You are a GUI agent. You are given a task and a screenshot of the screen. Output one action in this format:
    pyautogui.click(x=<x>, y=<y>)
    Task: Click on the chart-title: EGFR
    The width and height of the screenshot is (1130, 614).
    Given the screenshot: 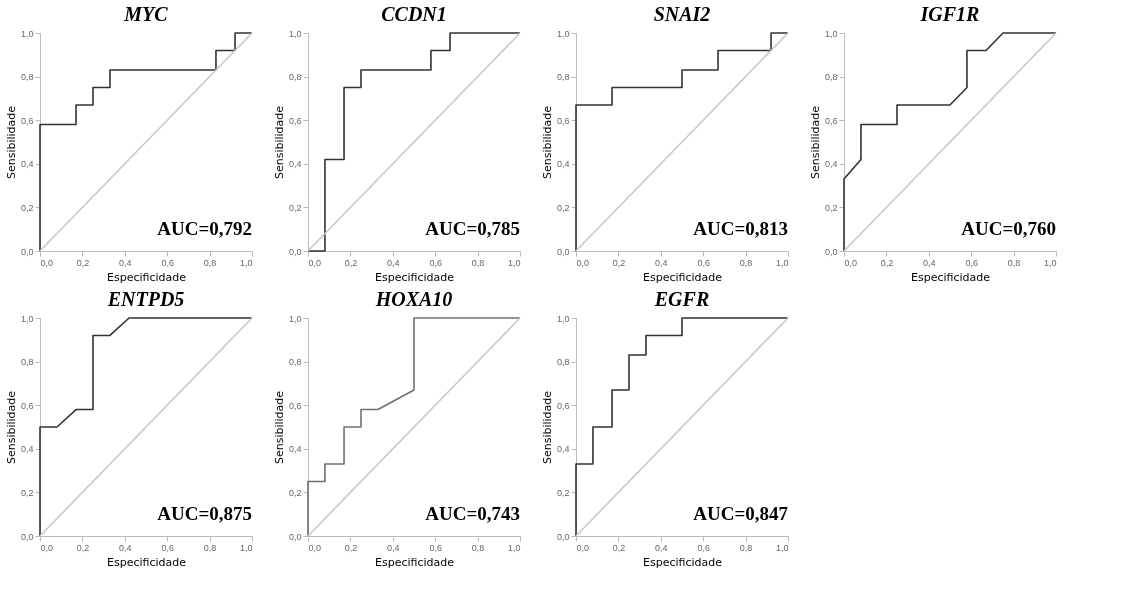 What is the action you would take?
    pyautogui.click(x=681, y=299)
    